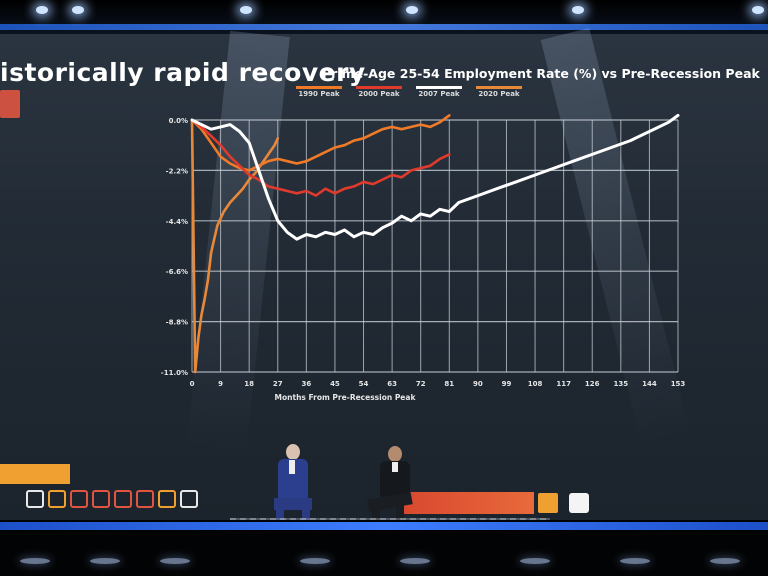 Image resolution: width=768 pixels, height=576 pixels. Describe the element at coordinates (192, 384) in the screenshot. I see `x-tick-label: 0` at that location.